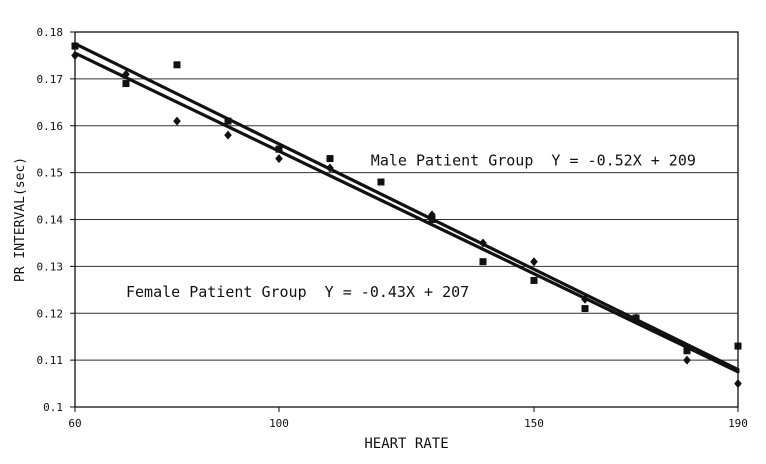  What do you see at coordinates (50, 173) in the screenshot?
I see `y-tick-label: 0.15` at bounding box center [50, 173].